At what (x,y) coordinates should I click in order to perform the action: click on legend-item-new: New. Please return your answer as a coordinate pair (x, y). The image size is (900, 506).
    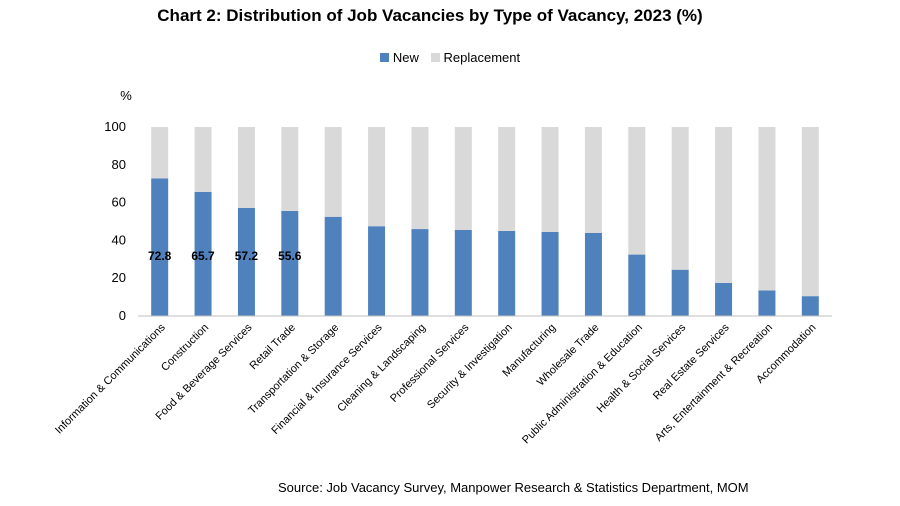
    Looking at the image, I should click on (399, 57).